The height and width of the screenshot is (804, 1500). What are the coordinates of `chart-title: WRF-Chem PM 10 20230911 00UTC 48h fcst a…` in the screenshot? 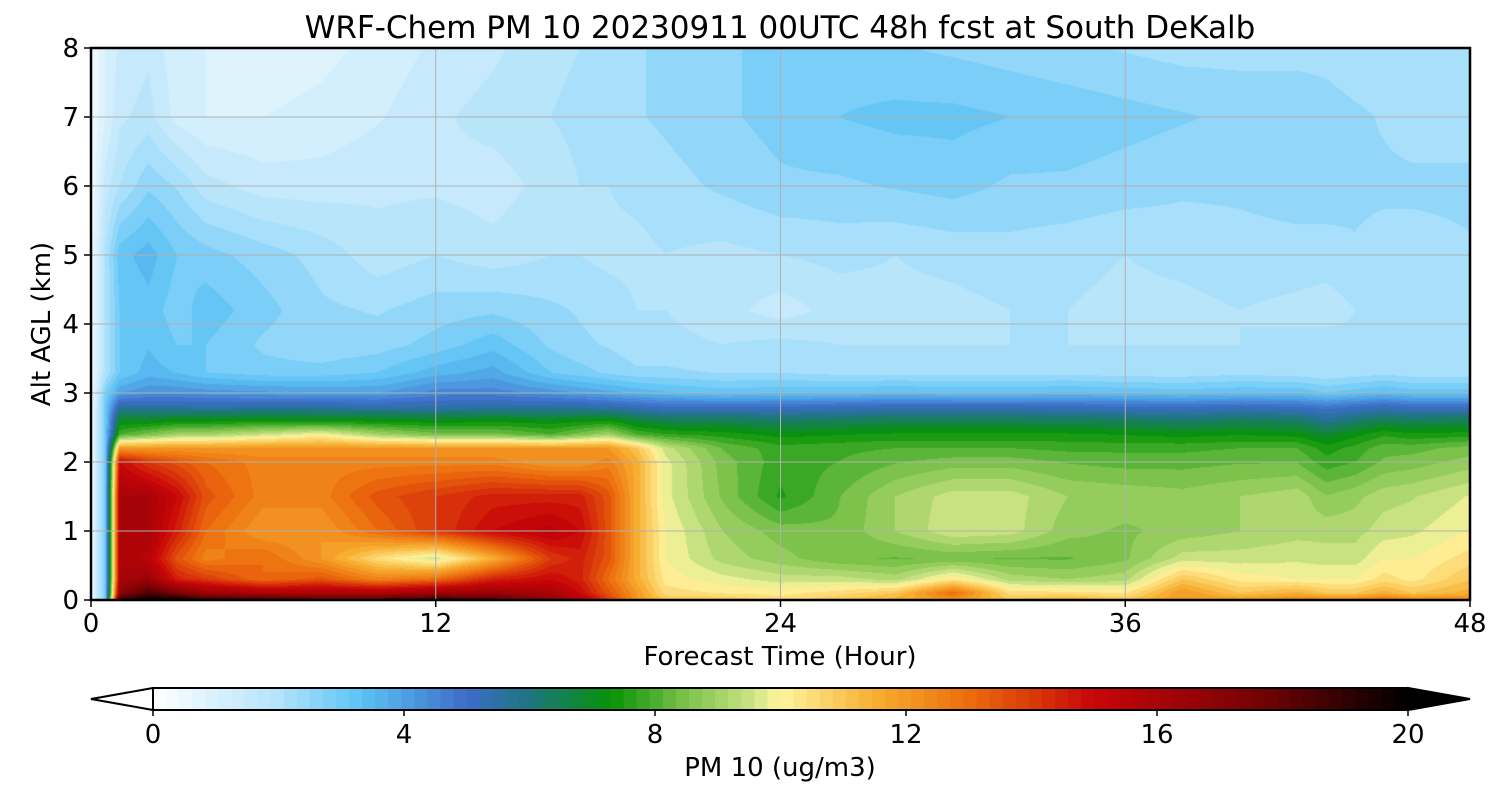 It's located at (780, 28).